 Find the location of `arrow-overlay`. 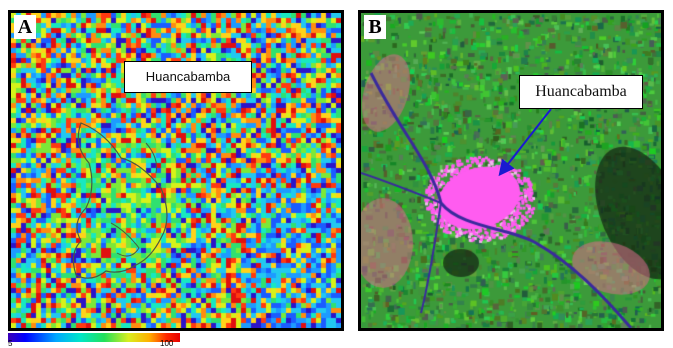

arrow-overlay is located at coordinates (525, 142).